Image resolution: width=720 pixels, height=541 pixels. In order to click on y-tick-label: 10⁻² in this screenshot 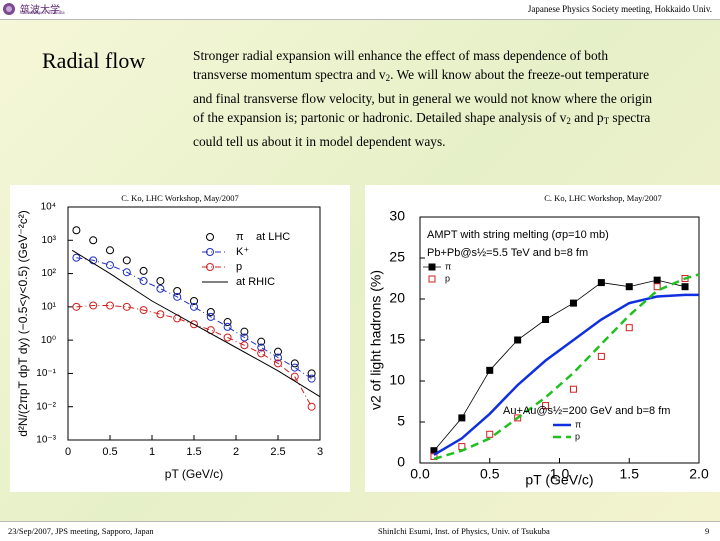, I will do `click(46, 406)`.